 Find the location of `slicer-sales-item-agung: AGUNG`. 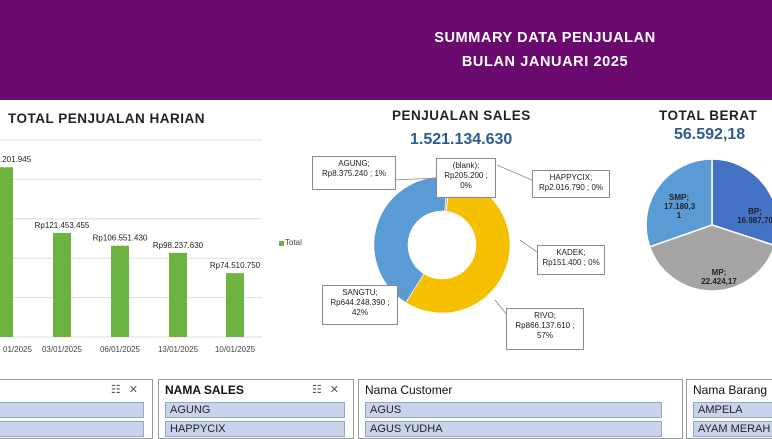

slicer-sales-item-agung: AGUNG is located at coordinates (255, 410).